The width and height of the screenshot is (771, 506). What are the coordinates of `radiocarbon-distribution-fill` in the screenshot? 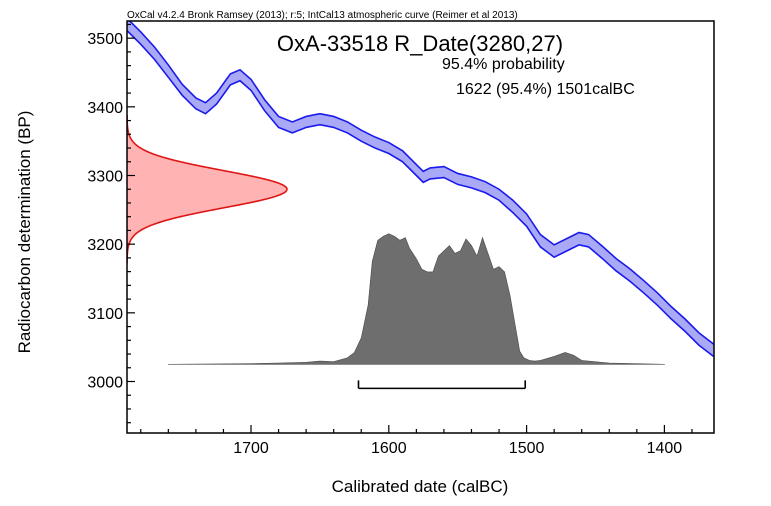 It's located at (207, 189).